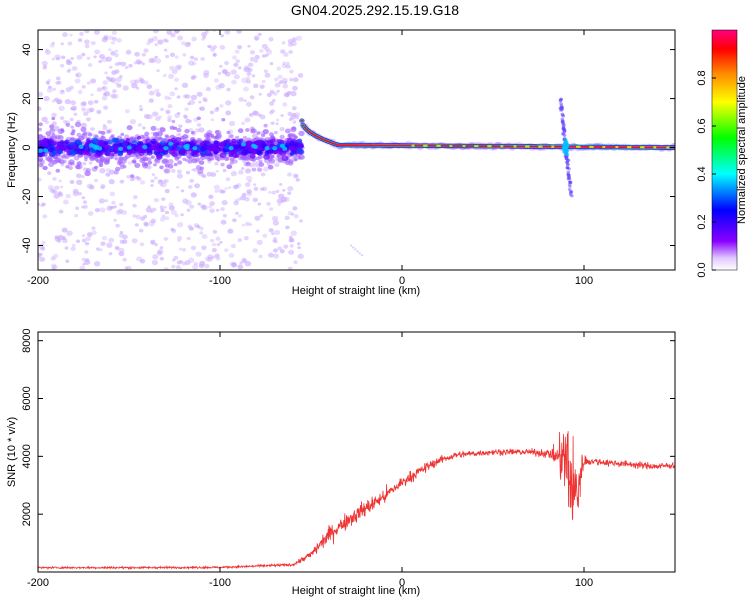  Describe the element at coordinates (356, 291) in the screenshot. I see `spectrogram-x-label: Height of straight line (km)` at that location.